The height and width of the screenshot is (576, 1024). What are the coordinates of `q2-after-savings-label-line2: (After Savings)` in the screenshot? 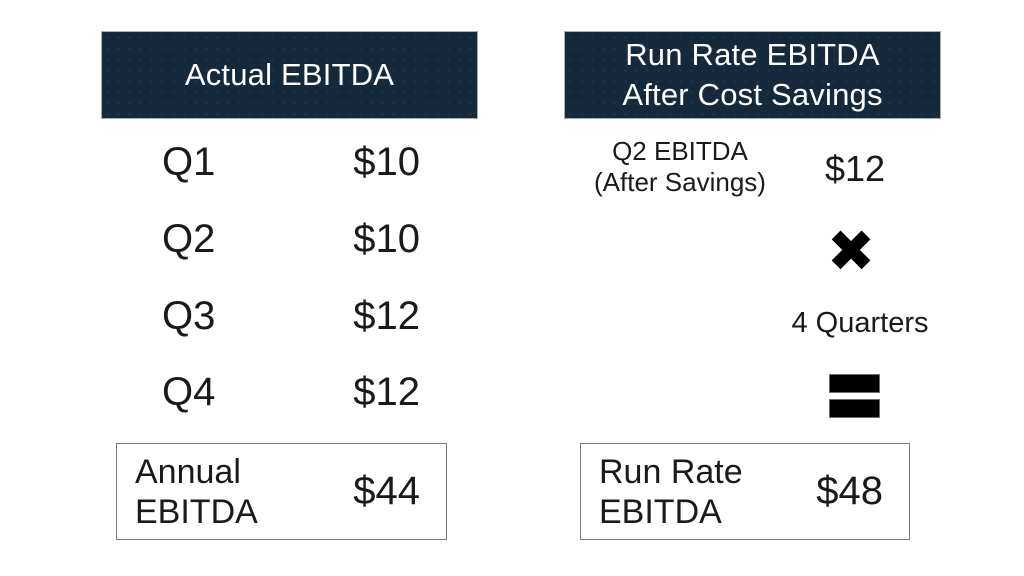 It's located at (680, 182).